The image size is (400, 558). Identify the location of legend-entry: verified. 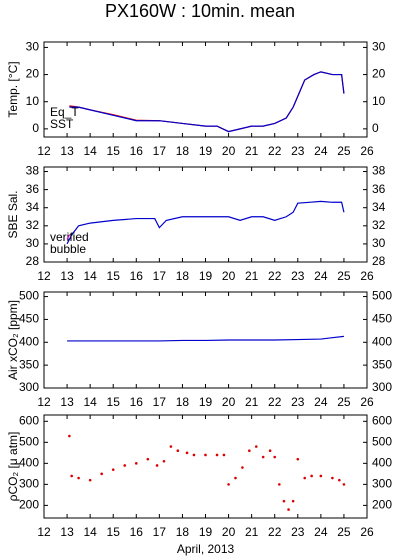
(69, 237).